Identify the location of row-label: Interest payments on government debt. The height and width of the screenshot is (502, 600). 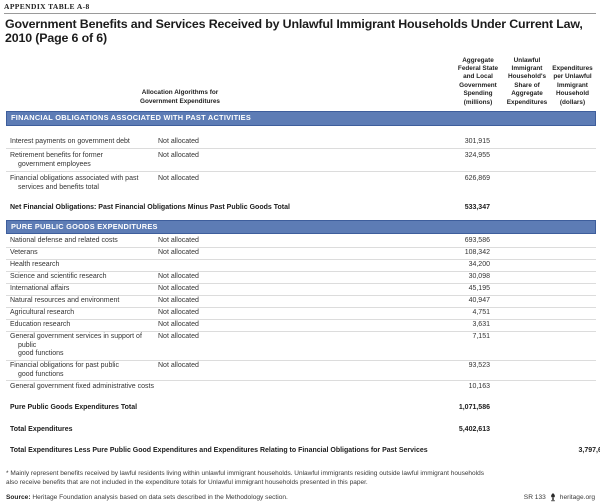
(70, 141).